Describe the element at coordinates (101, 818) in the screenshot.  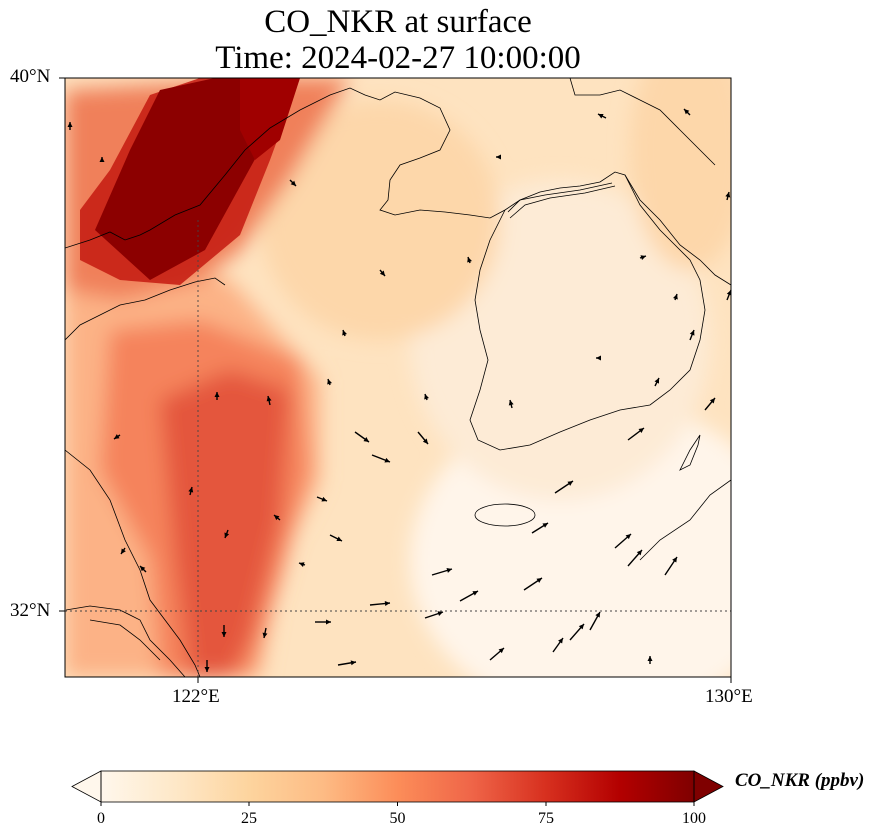
I see `colorbar-tick-label: 0` at that location.